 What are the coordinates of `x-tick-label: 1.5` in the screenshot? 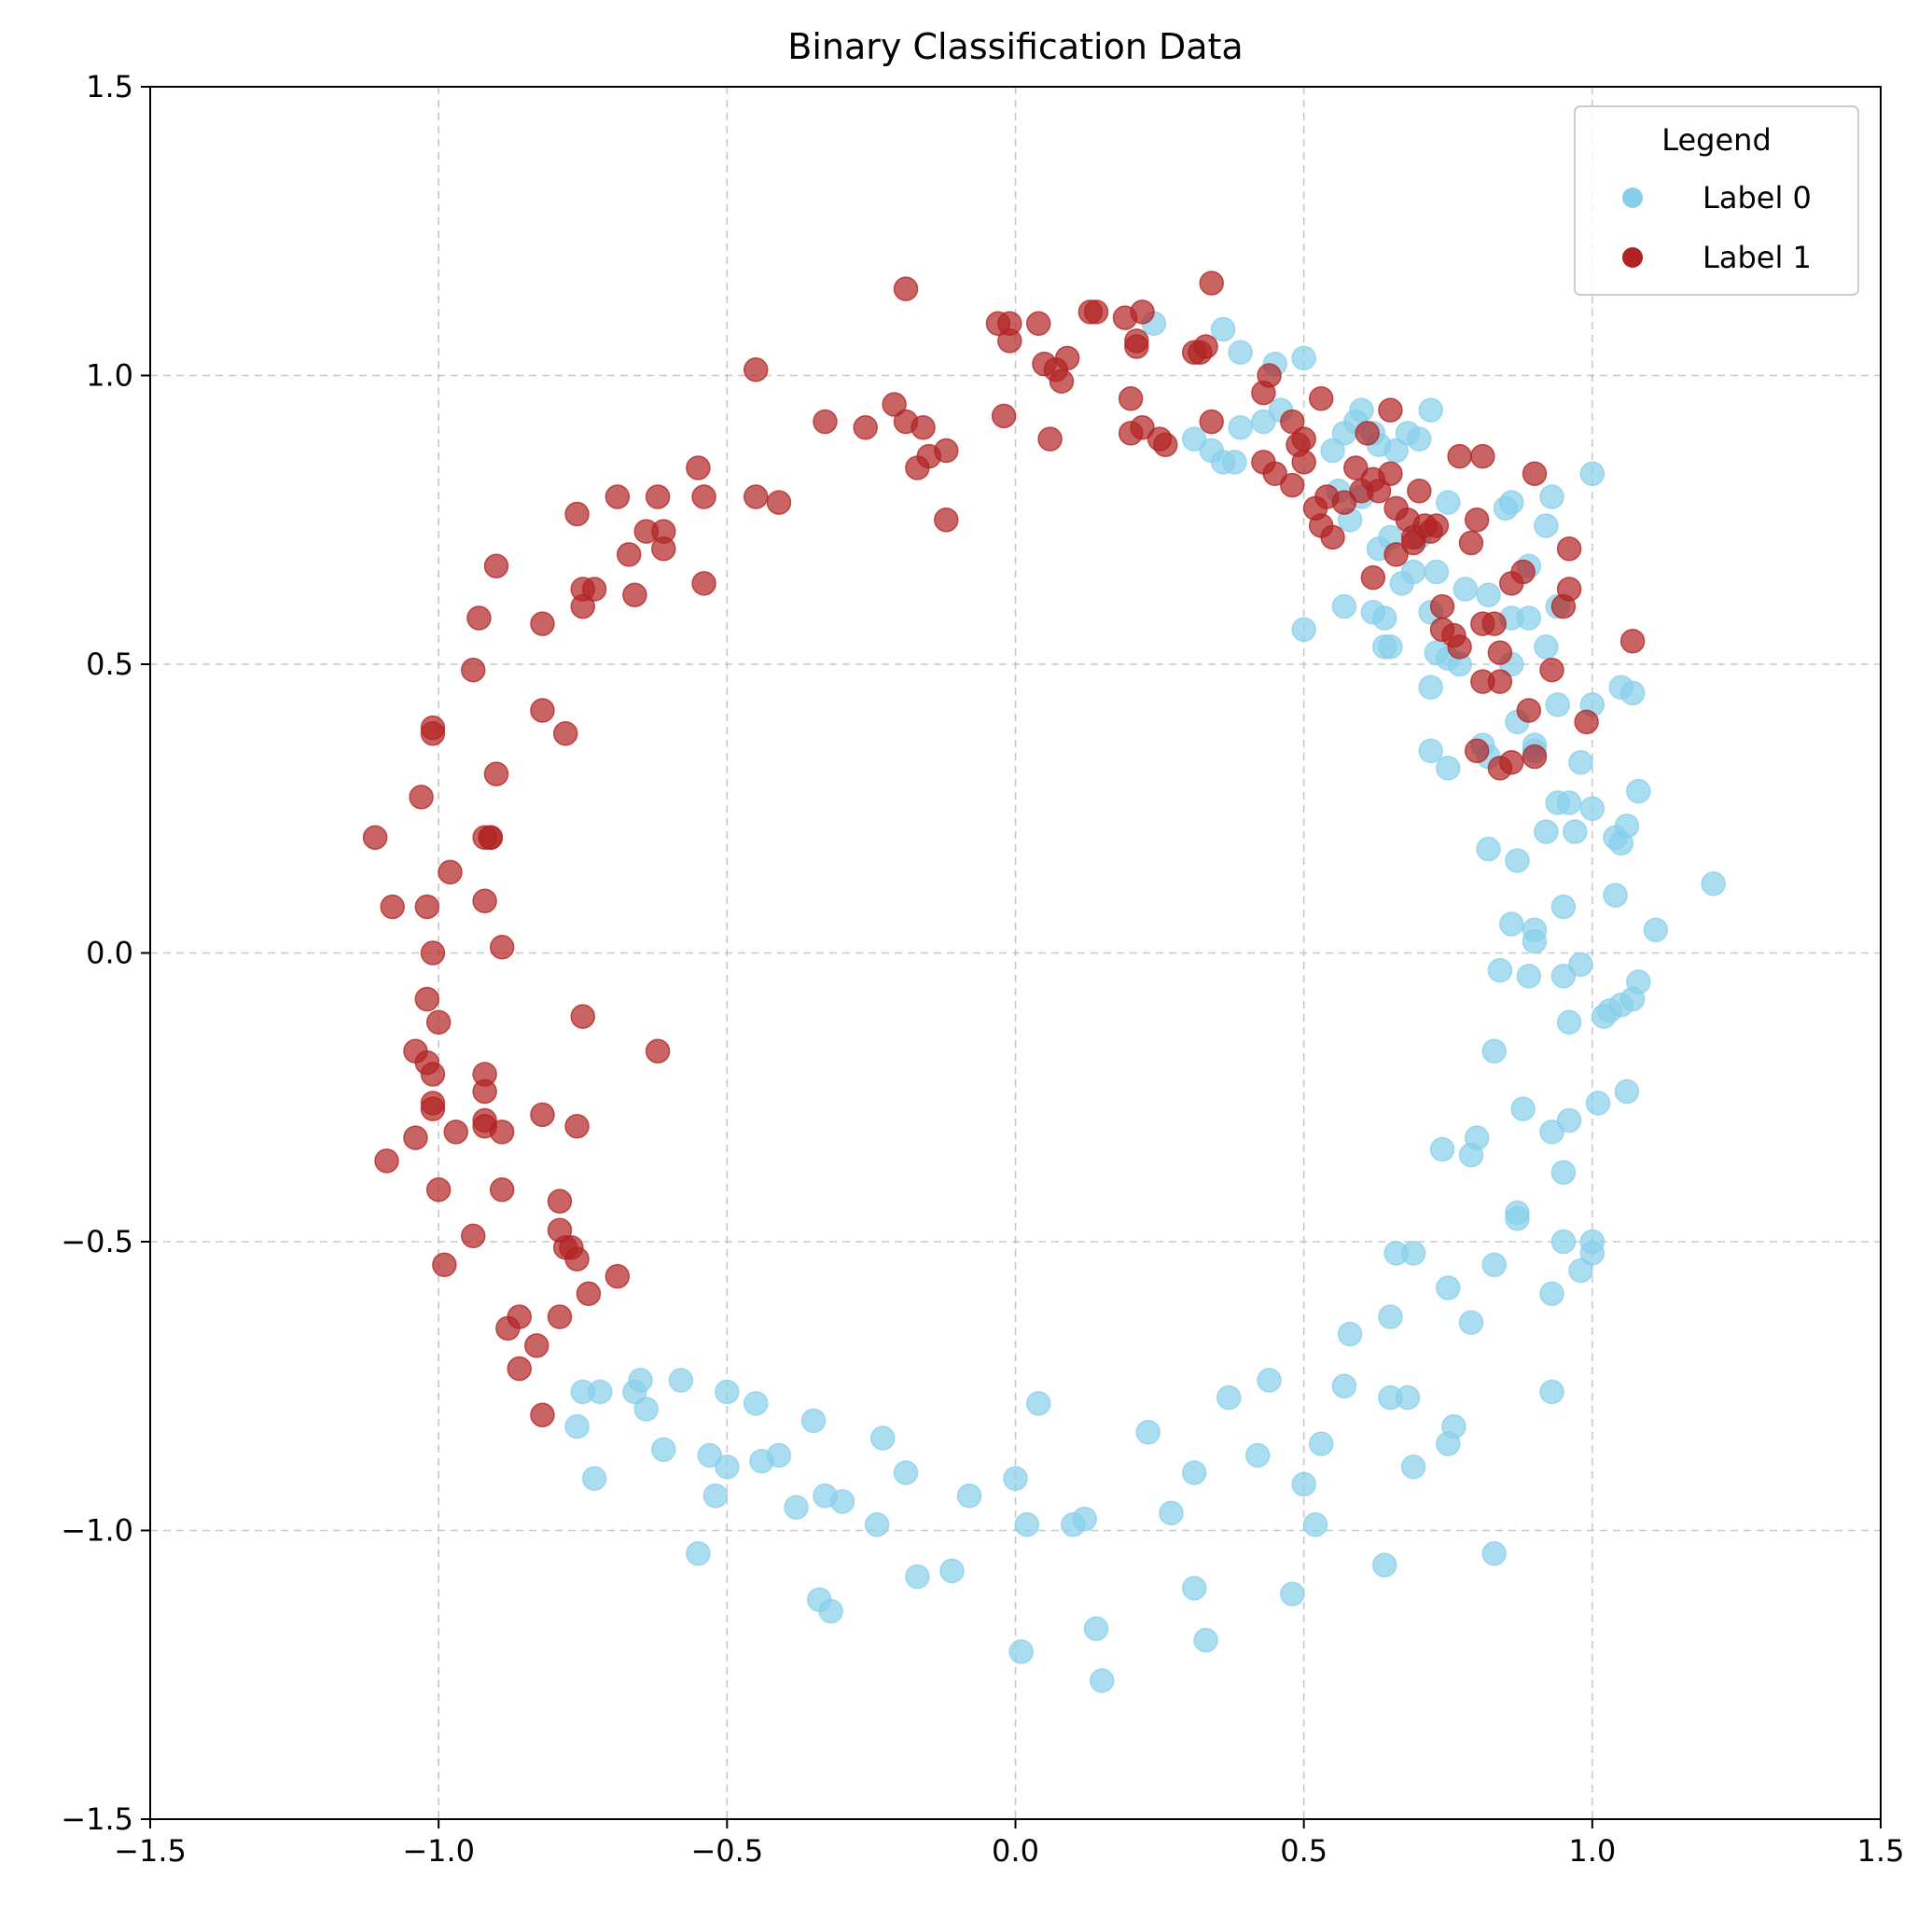 It's located at (1881, 1851).